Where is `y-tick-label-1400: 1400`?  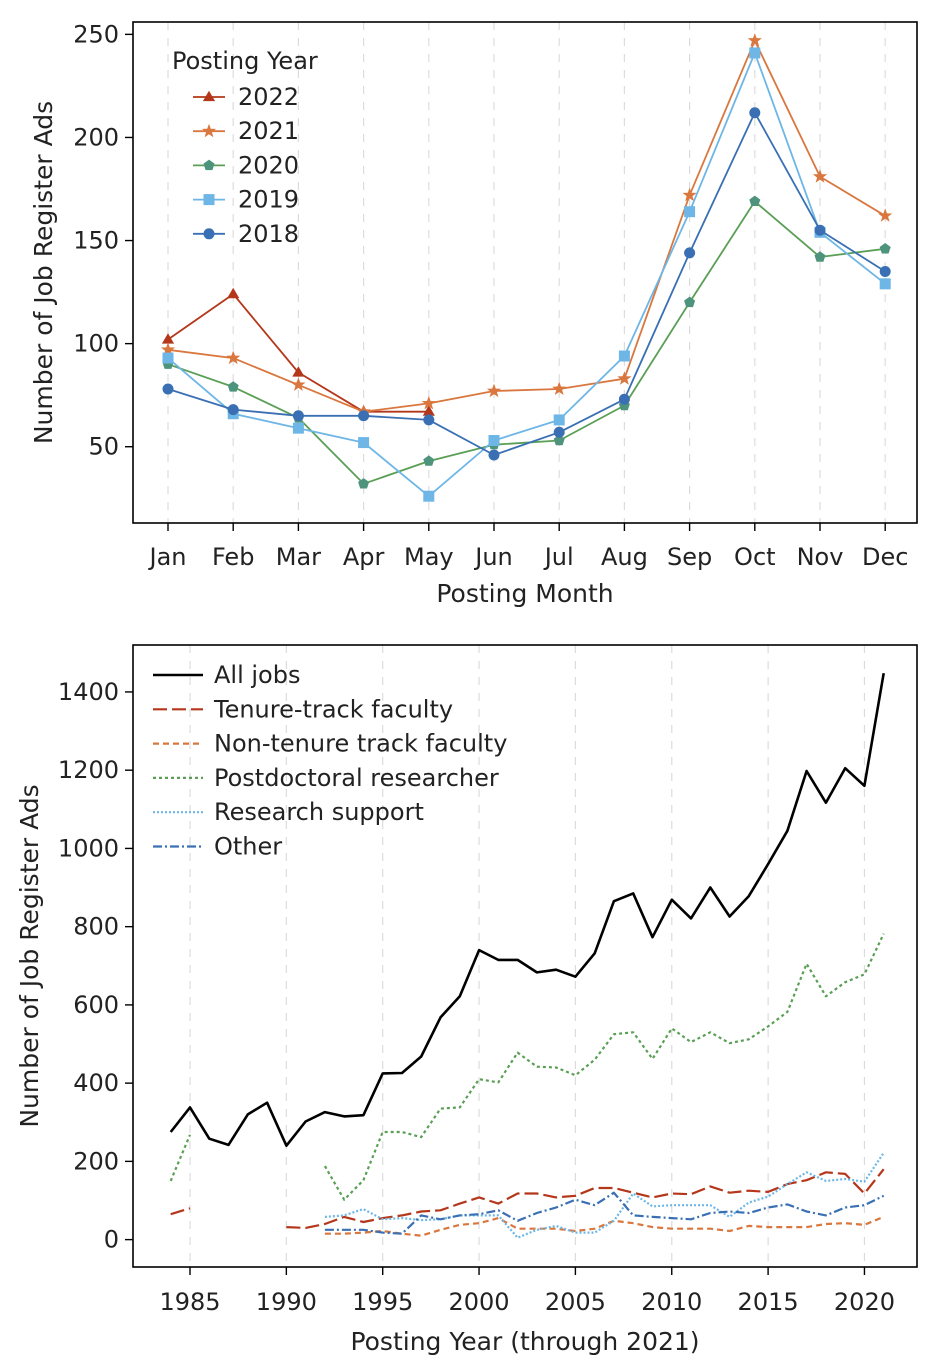
y-tick-label-1400: 1400 is located at coordinates (88, 692).